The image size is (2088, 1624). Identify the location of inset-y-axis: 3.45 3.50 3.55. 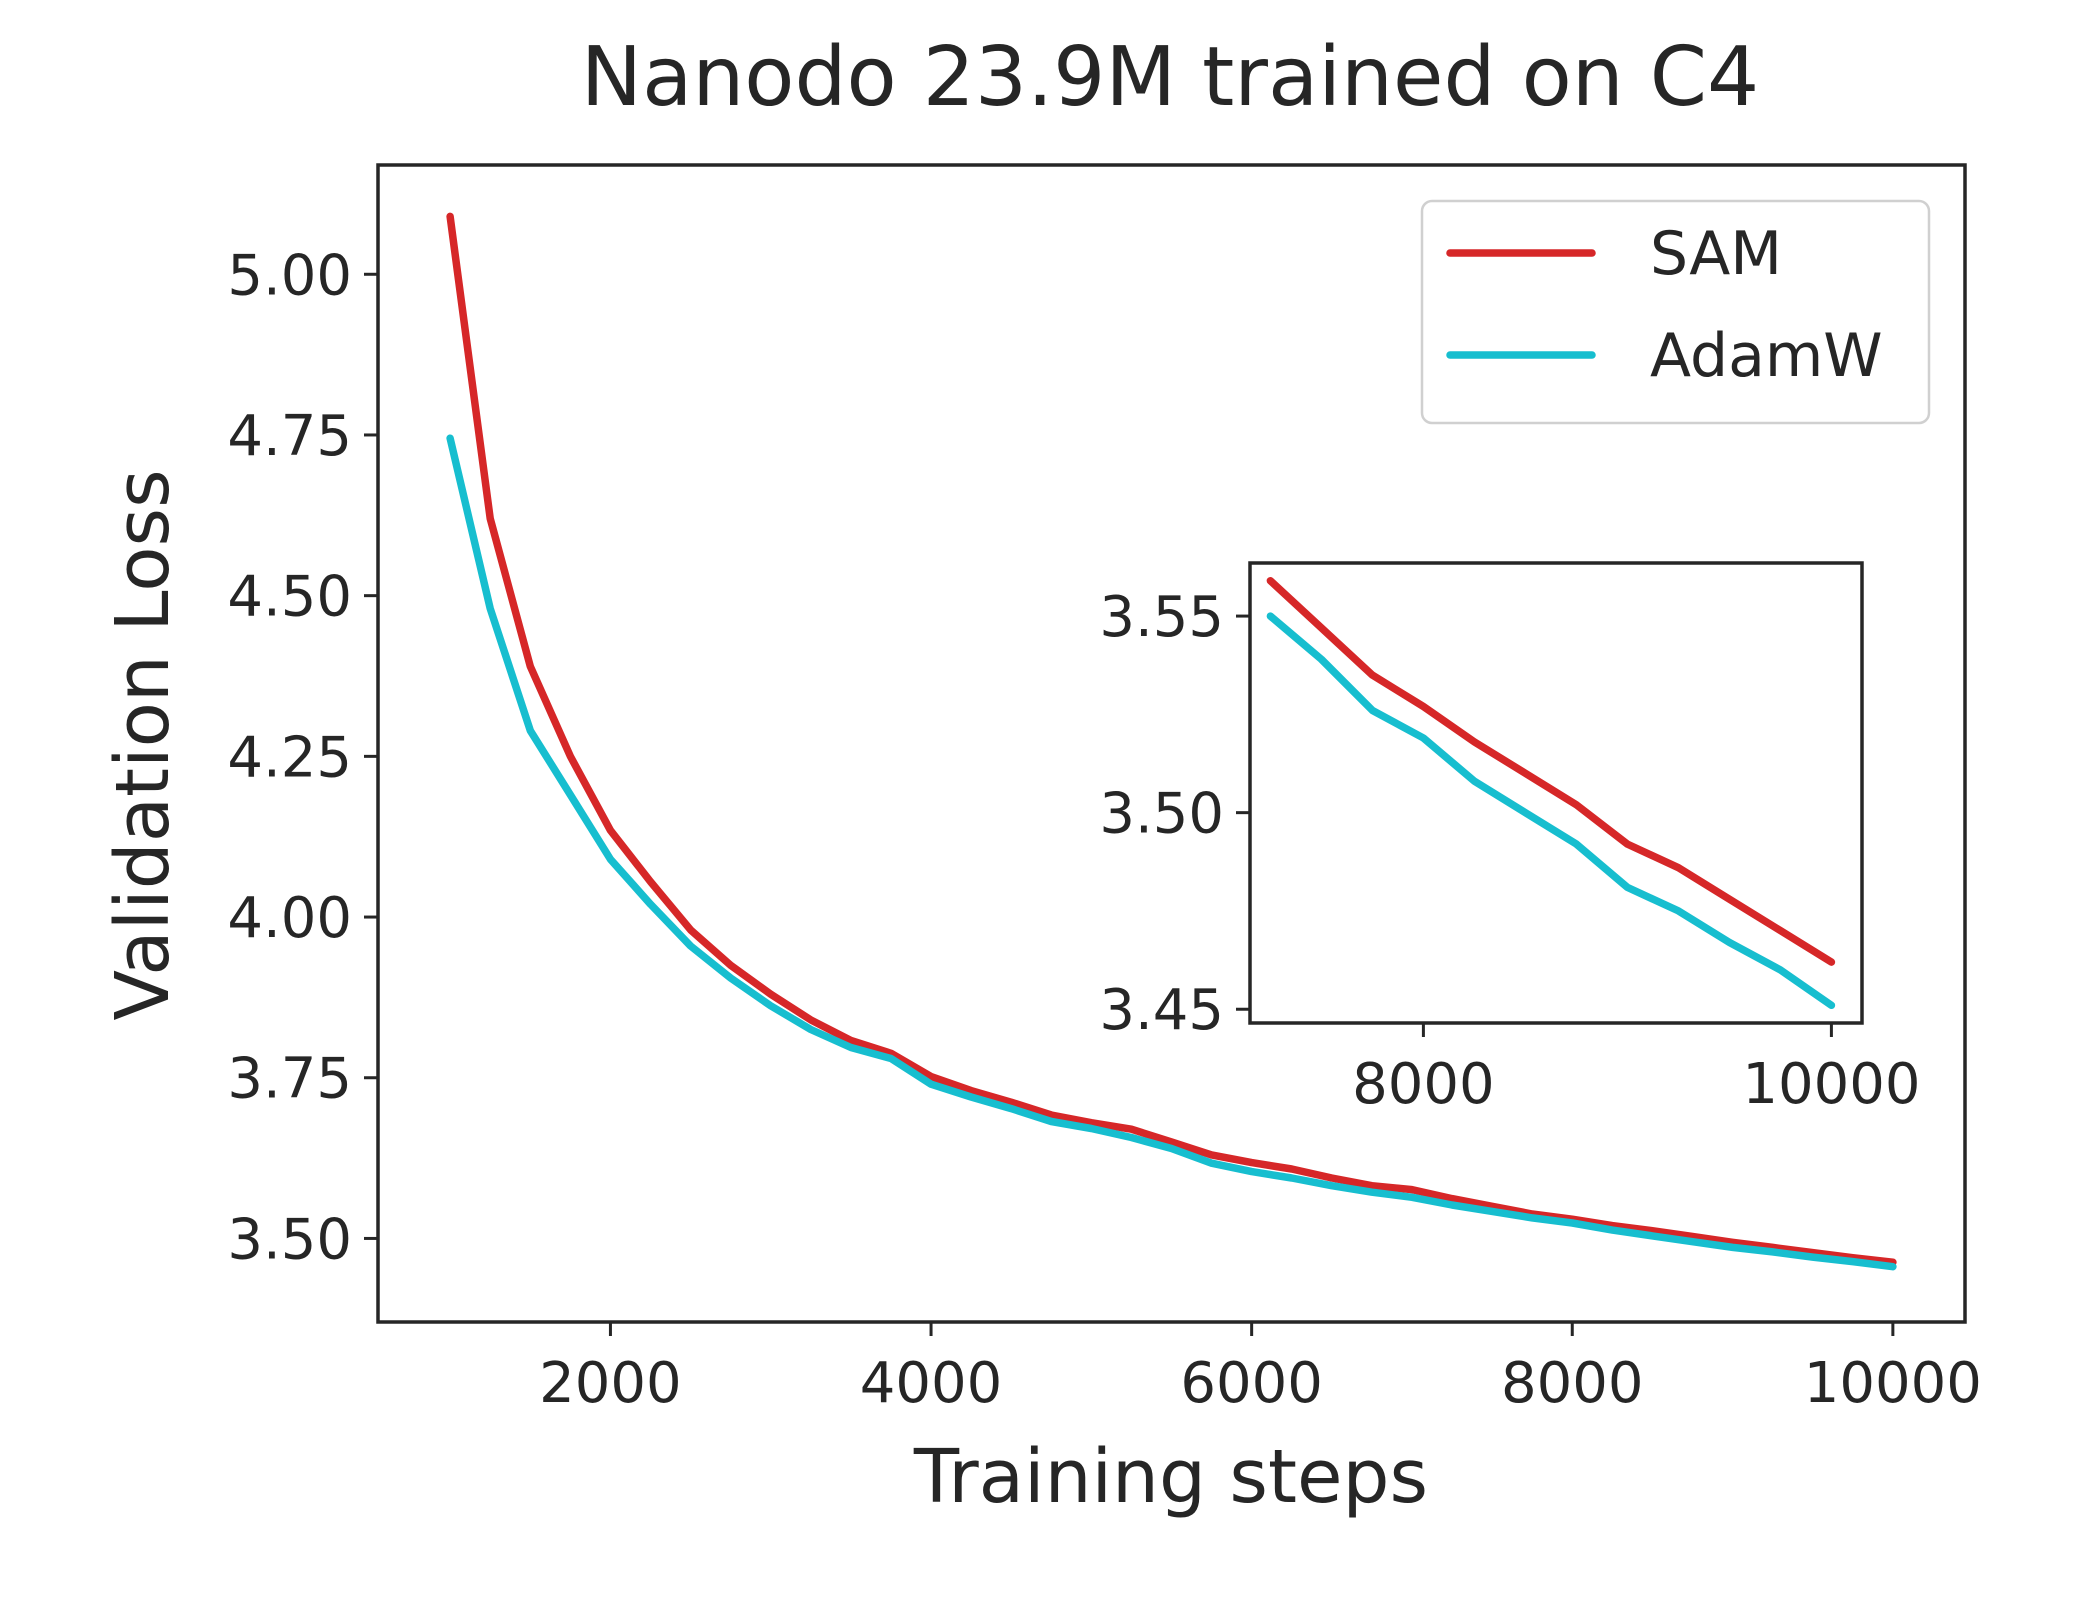
(1174, 814).